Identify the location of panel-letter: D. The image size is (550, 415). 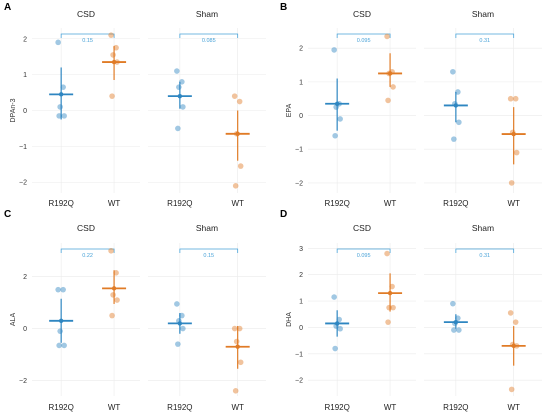
(283, 214).